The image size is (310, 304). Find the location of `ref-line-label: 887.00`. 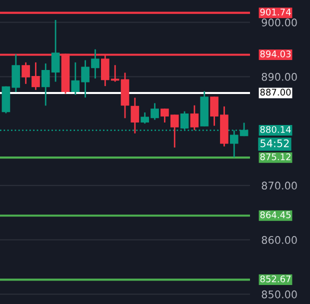

ref-line-label: 887.00 is located at coordinates (275, 92).